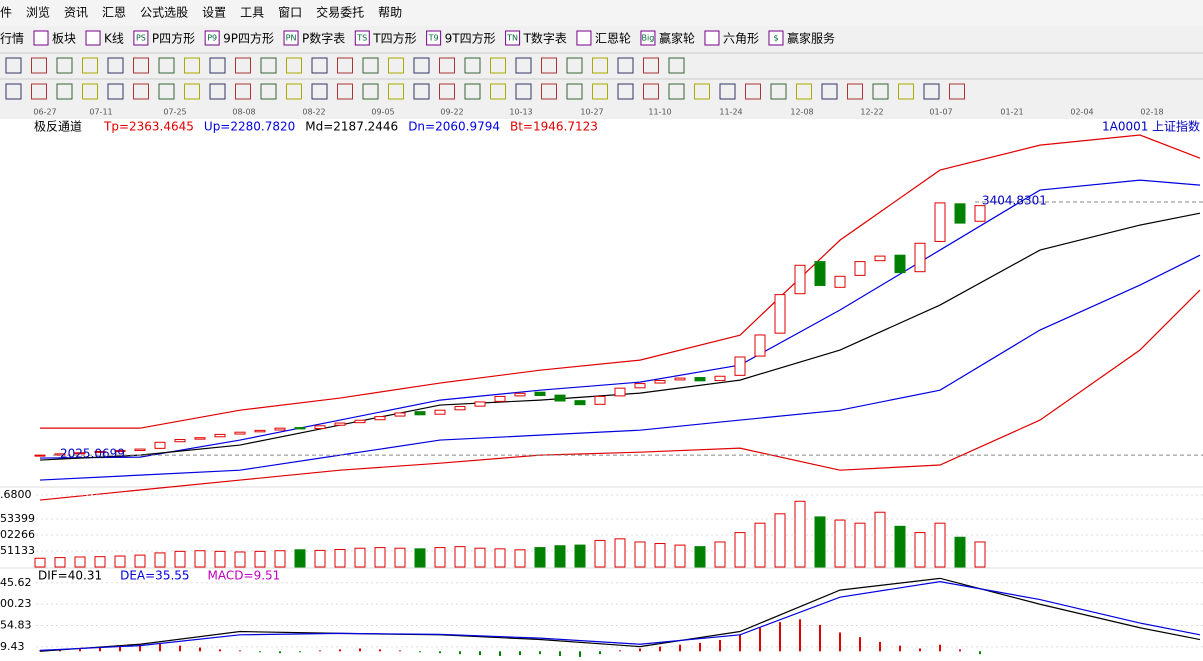 This screenshot has width=1203, height=661. Describe the element at coordinates (340, 12) in the screenshot. I see `menu-item: 交易委托` at that location.